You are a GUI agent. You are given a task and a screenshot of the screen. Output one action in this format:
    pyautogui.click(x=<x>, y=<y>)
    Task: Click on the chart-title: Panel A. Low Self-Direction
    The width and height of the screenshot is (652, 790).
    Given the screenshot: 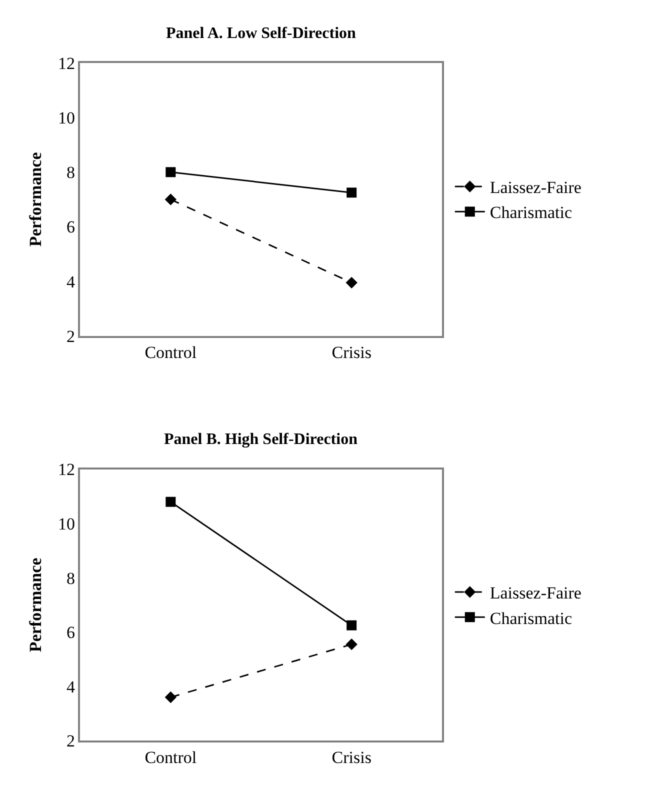 What is the action you would take?
    pyautogui.click(x=261, y=33)
    